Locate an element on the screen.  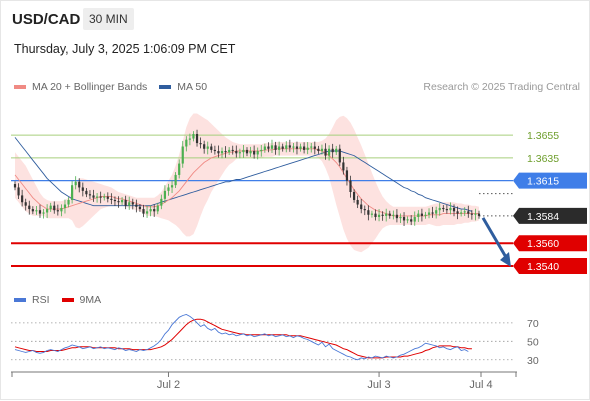
pivot-tag-label: 1.3615 is located at coordinates (543, 182).